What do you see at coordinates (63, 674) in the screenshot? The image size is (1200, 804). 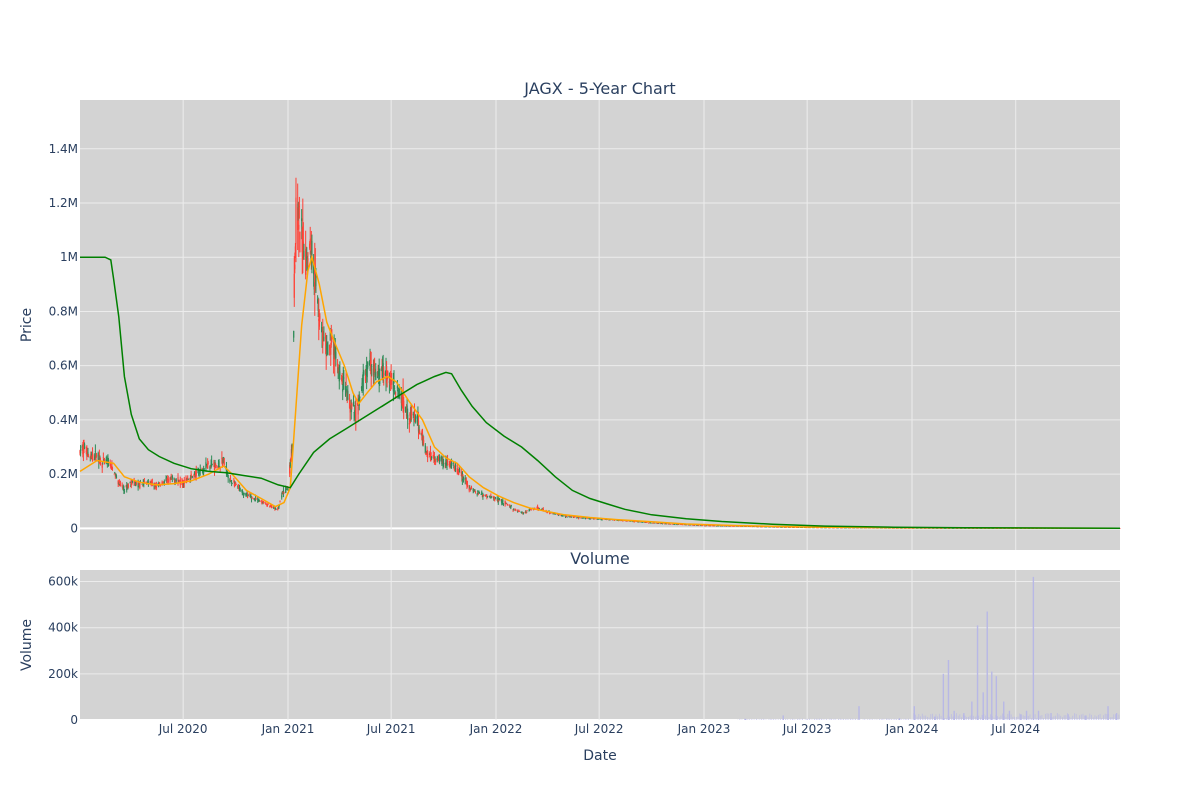 I see `volume-y-tick-label: 200k` at bounding box center [63, 674].